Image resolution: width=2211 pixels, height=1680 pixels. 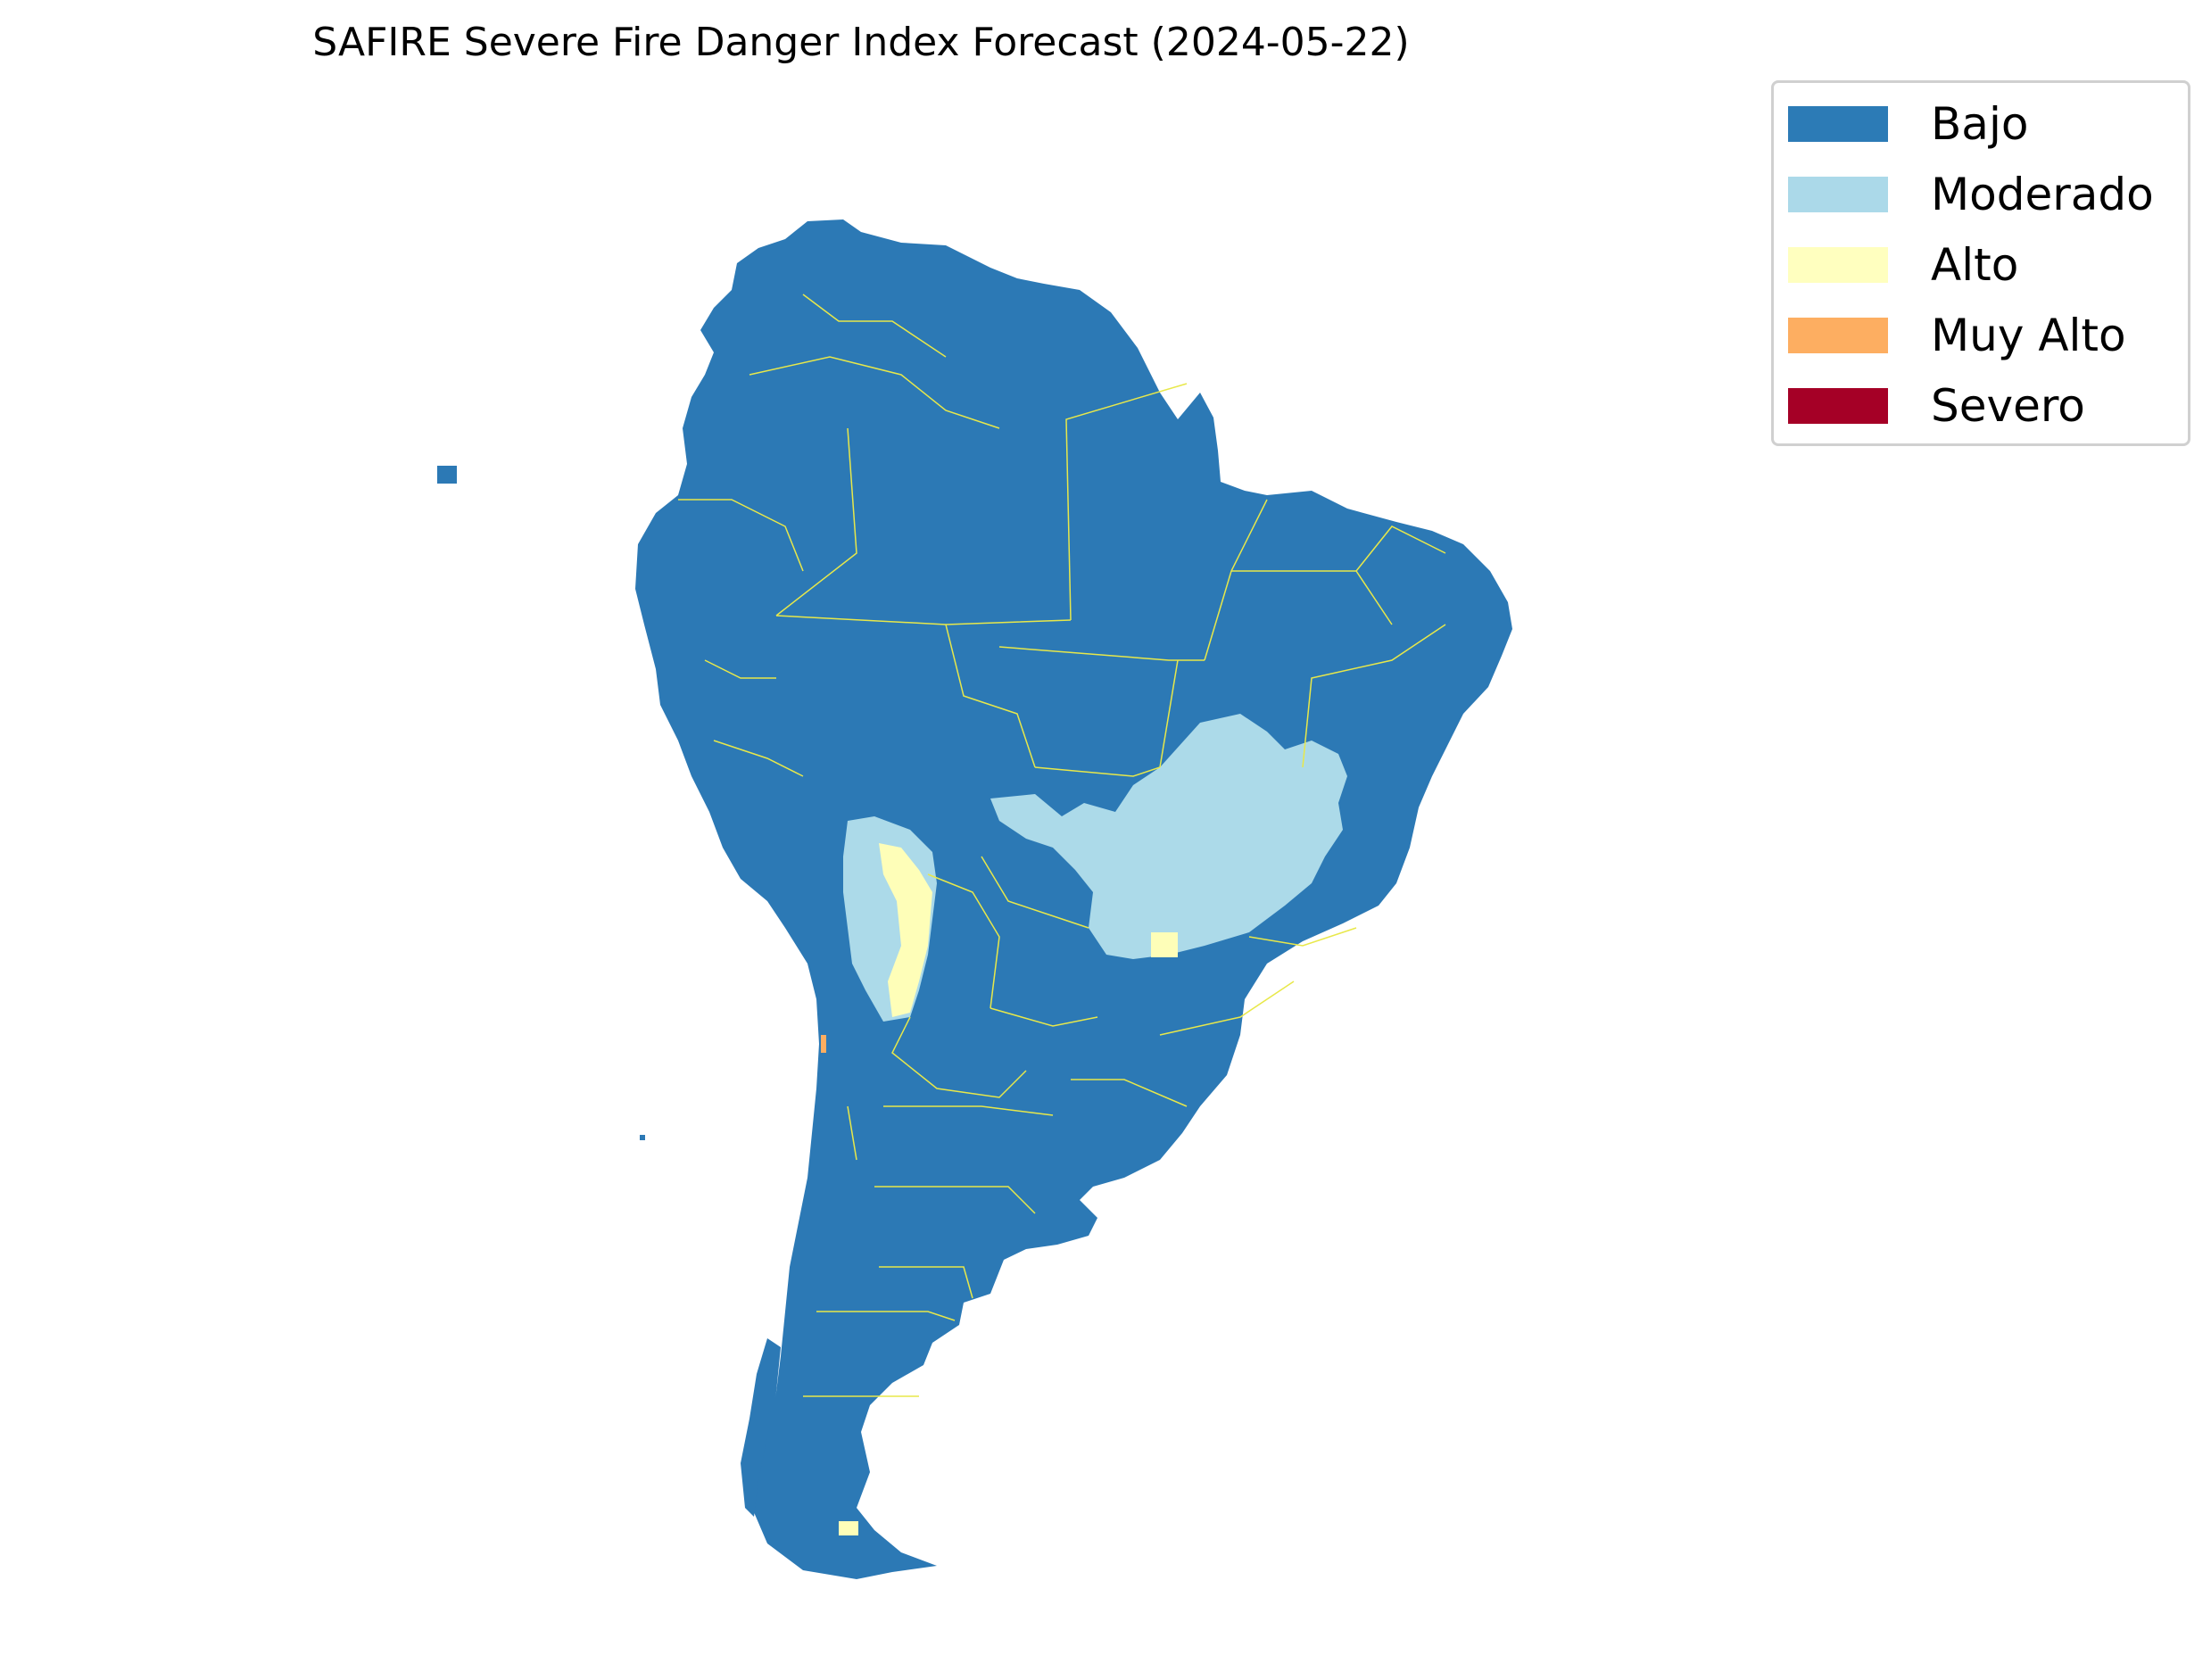 I want to click on legend-item-moderado: Moderado, so click(x=1971, y=194).